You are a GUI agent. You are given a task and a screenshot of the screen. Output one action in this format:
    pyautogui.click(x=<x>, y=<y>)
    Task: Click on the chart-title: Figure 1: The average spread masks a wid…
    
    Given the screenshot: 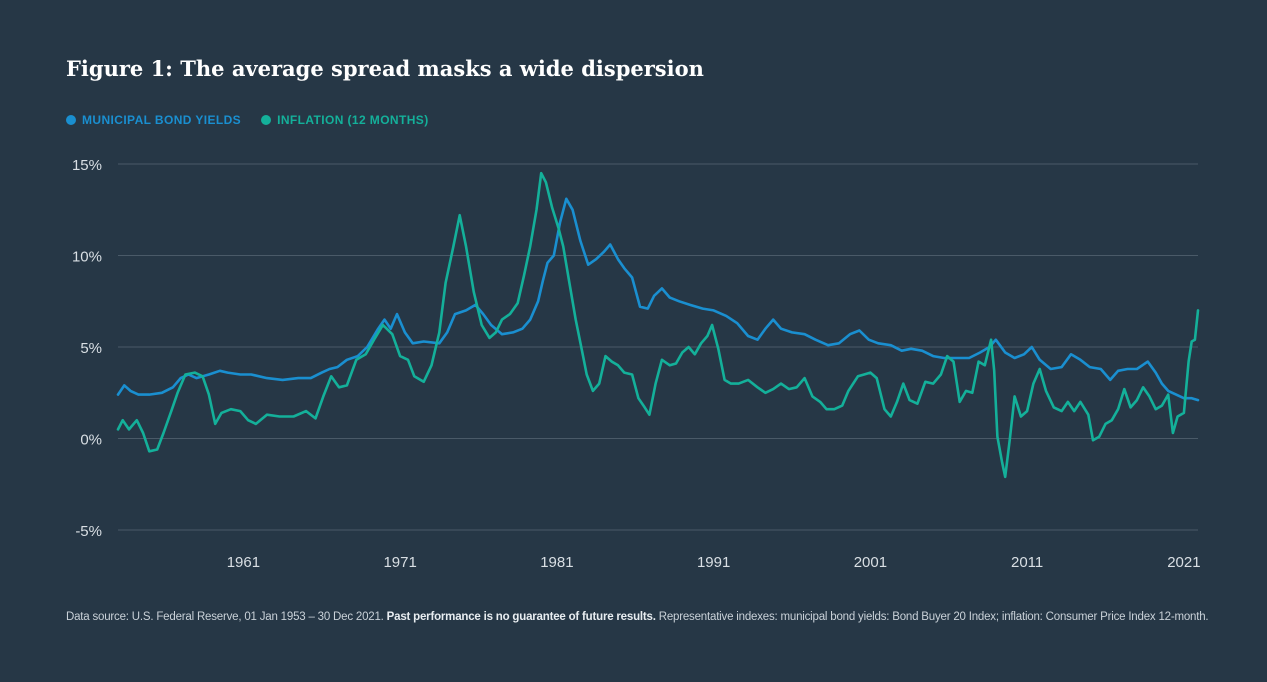 What is the action you would take?
    pyautogui.click(x=385, y=68)
    